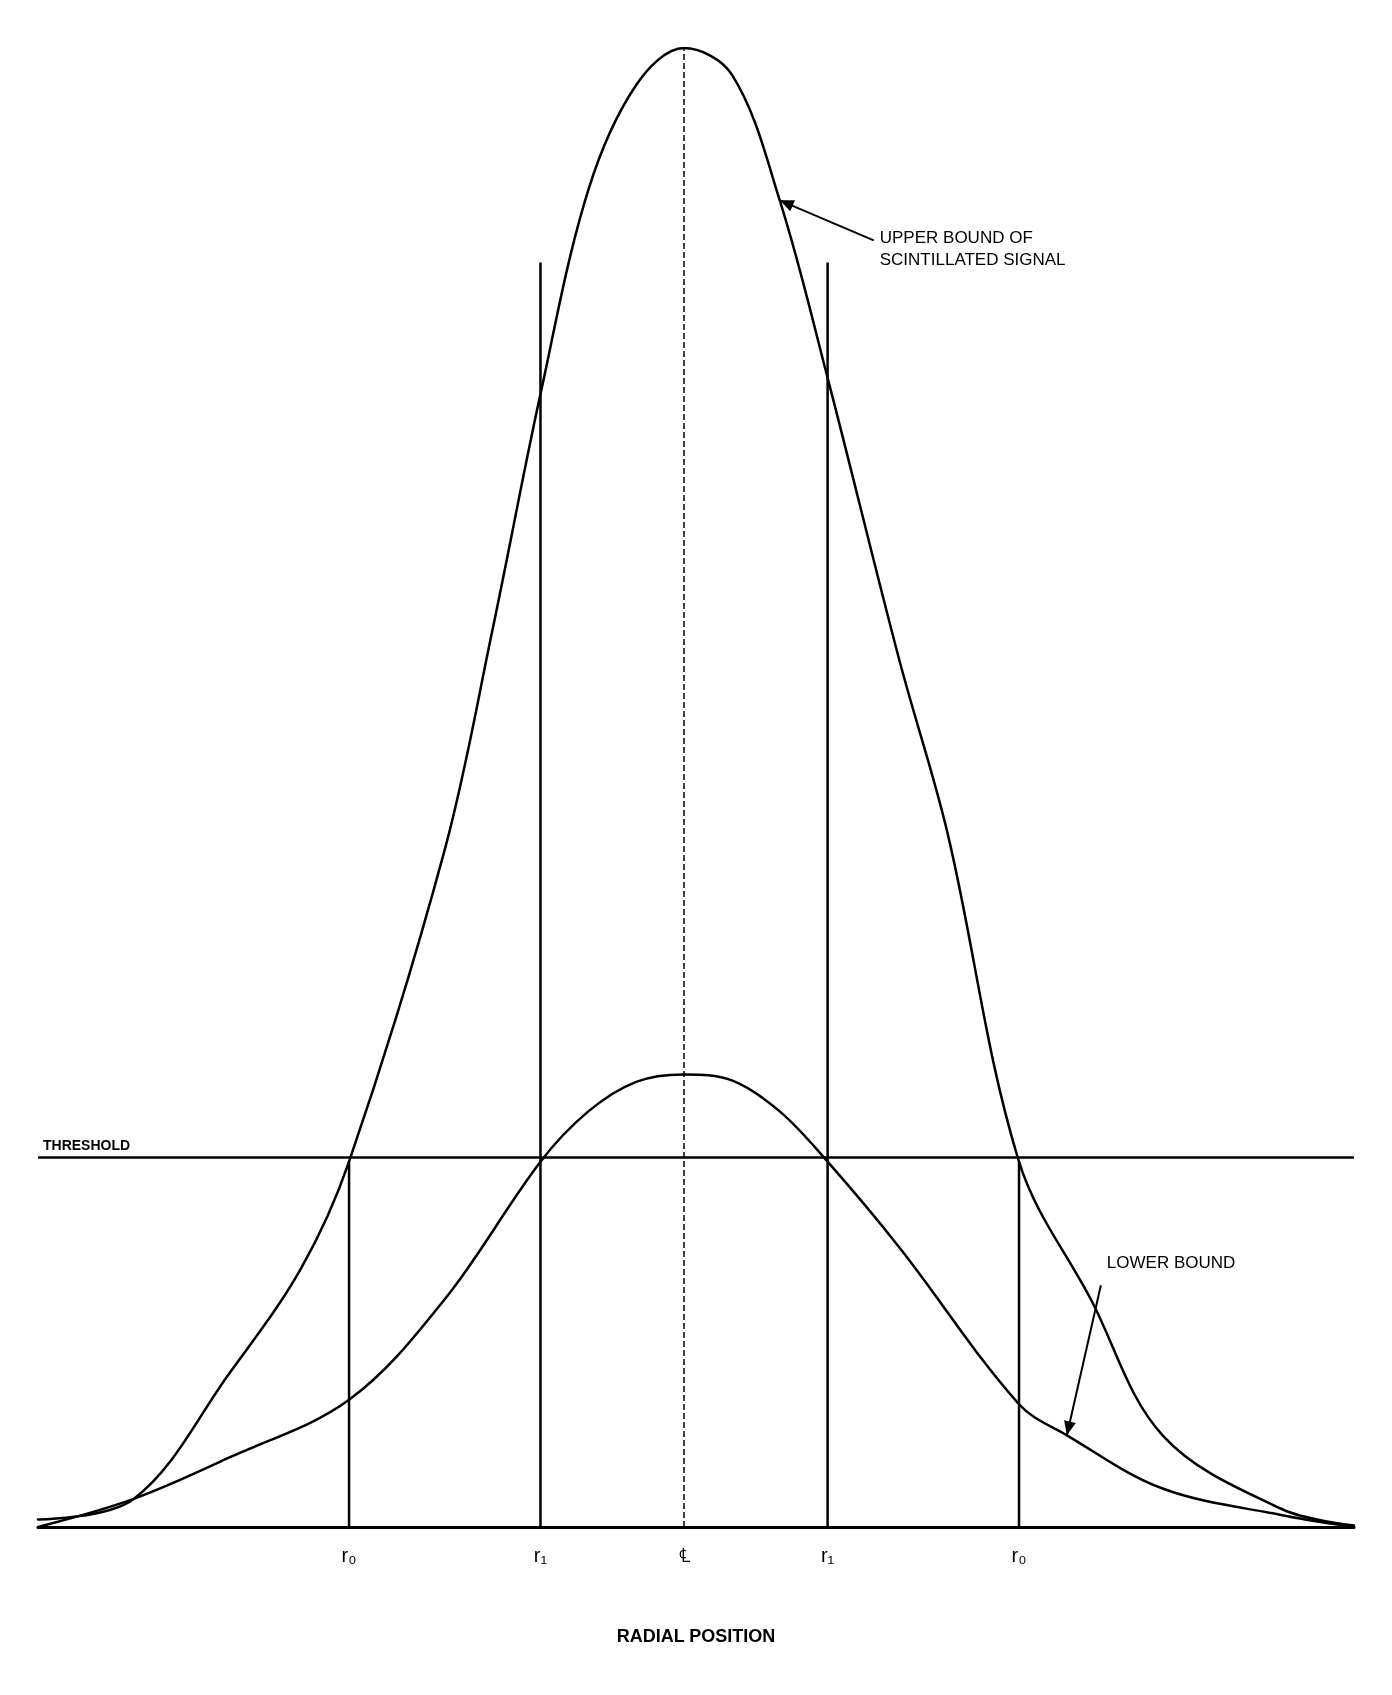 Image resolution: width=1392 pixels, height=1695 pixels. Describe the element at coordinates (972, 248) in the screenshot. I see `annotation: UPPER BOUND OF SCINTILLATED SIGNAL` at that location.